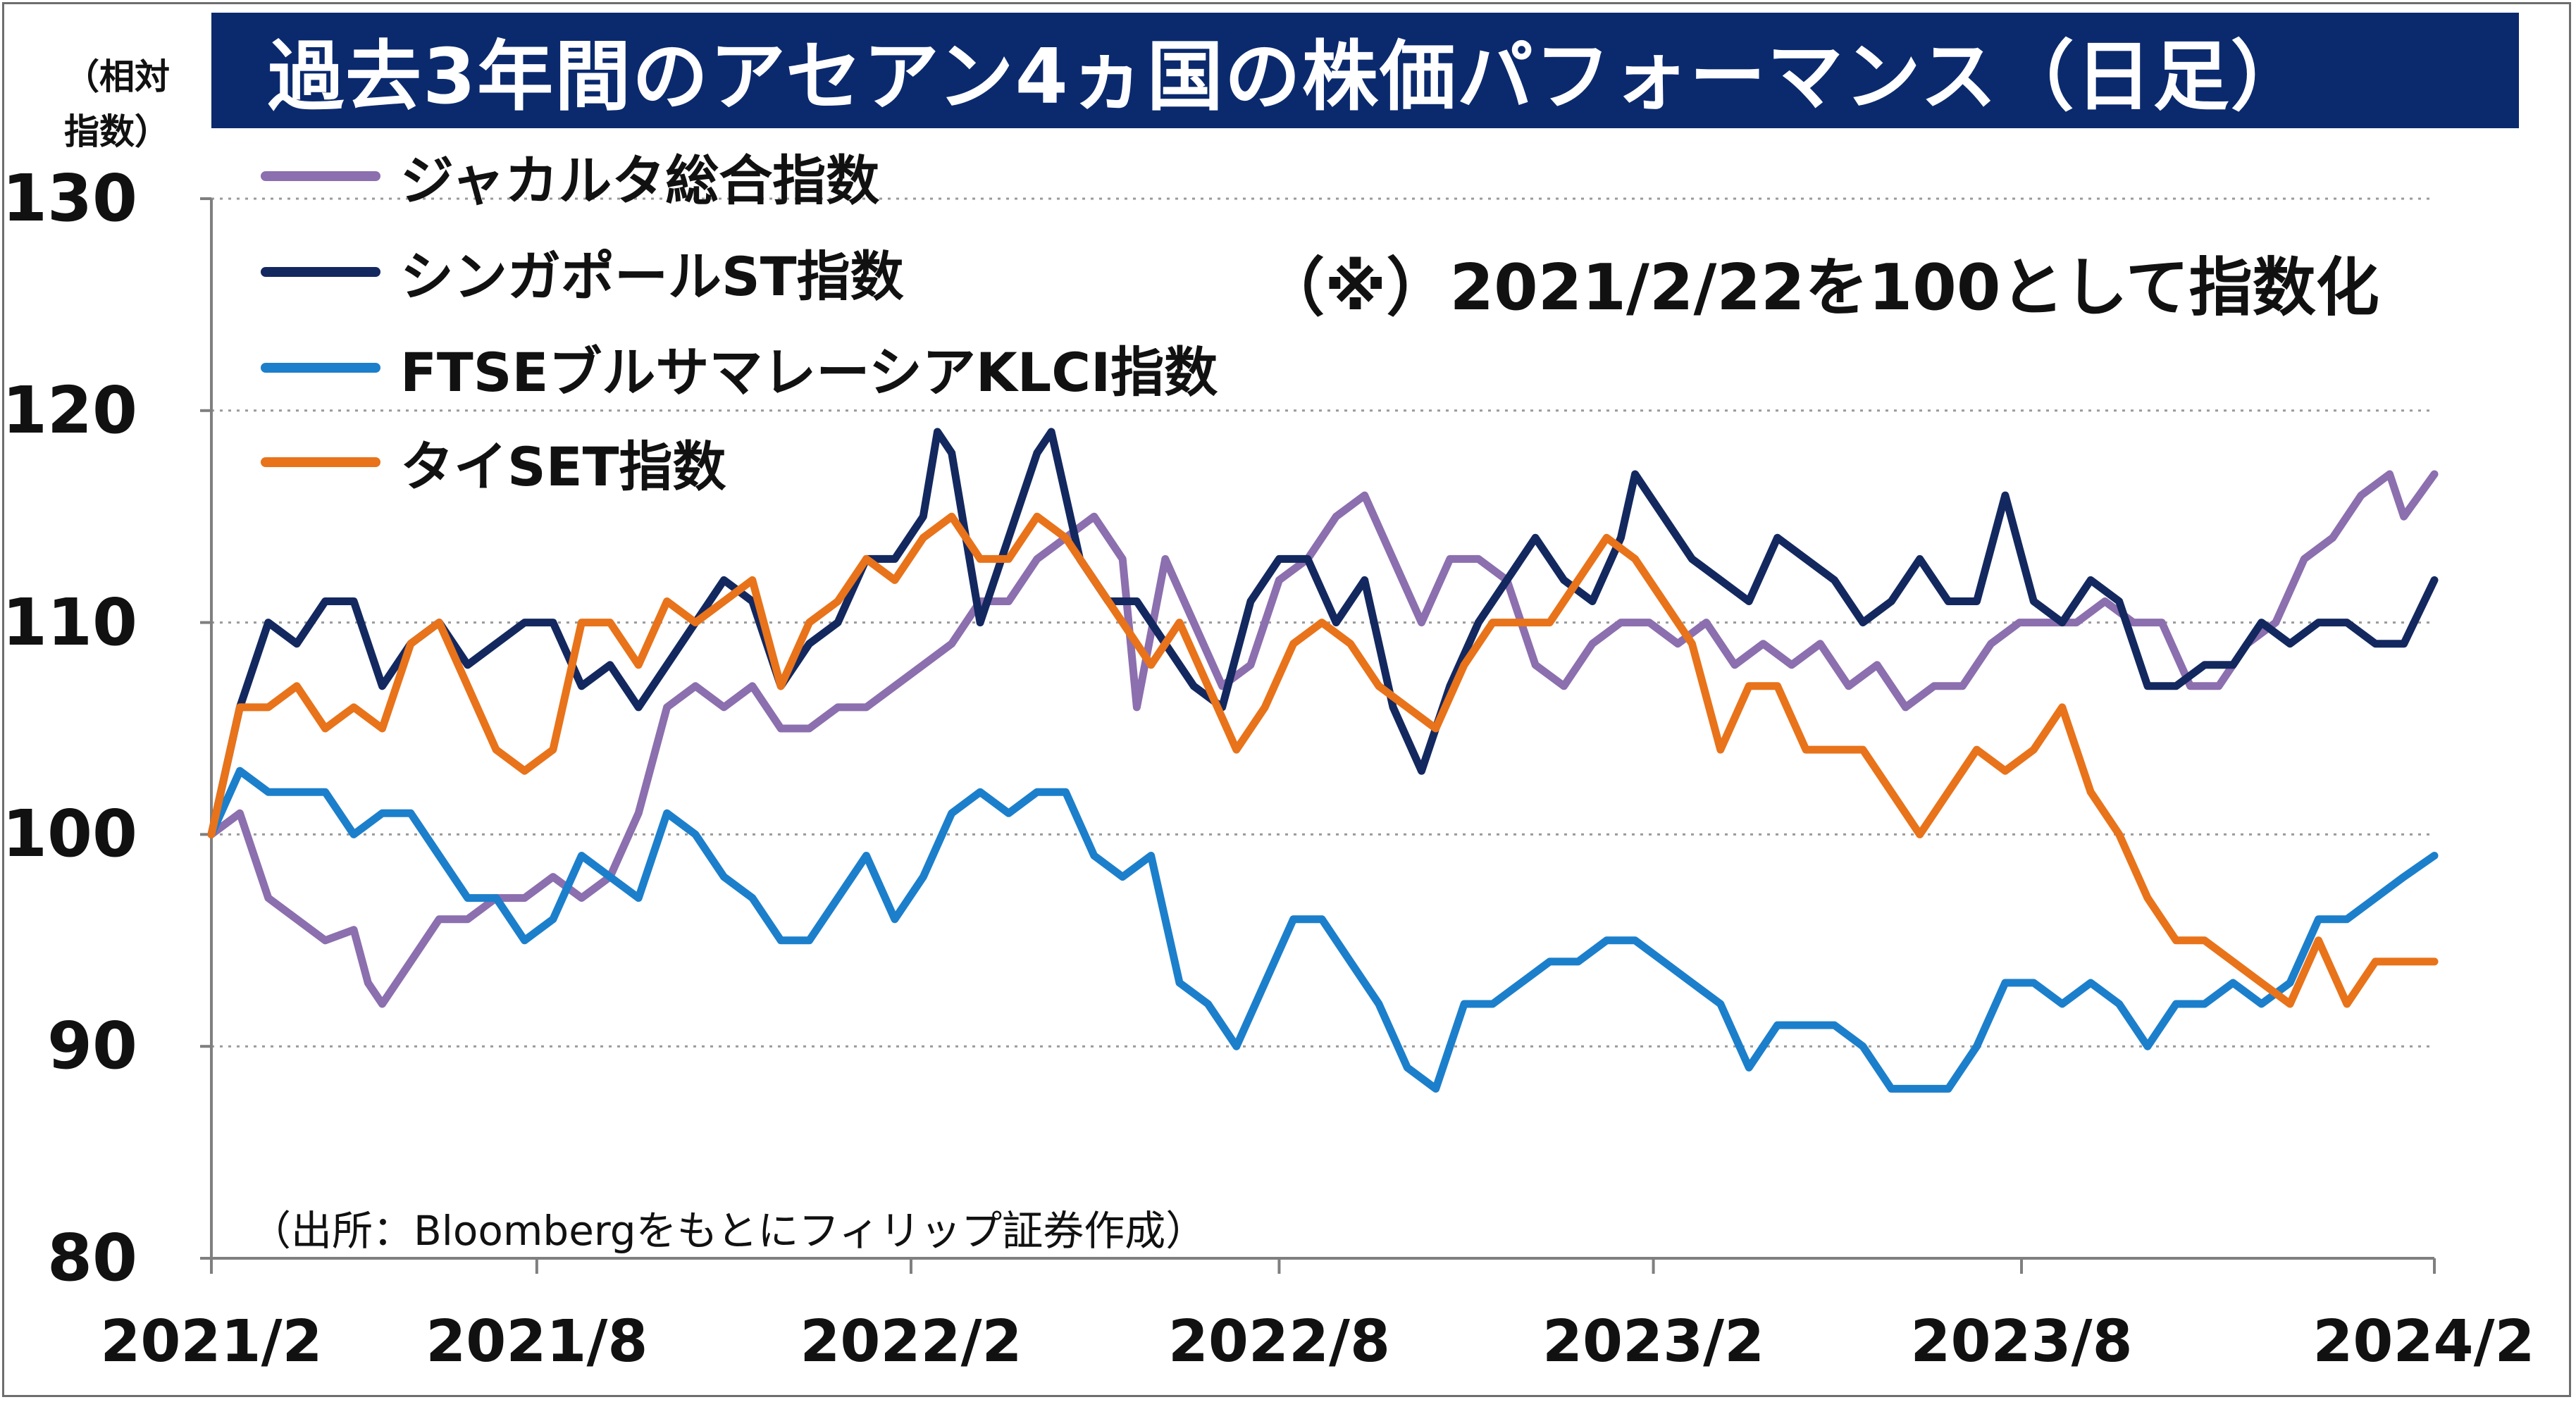 Image resolution: width=2576 pixels, height=1402 pixels. Describe the element at coordinates (320, 462) in the screenshot. I see `legend-swatch-thai` at that location.